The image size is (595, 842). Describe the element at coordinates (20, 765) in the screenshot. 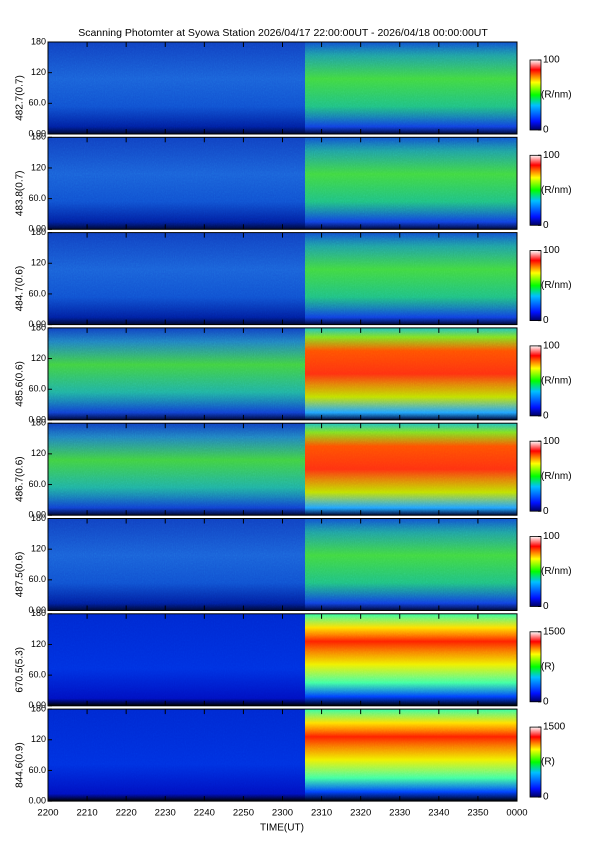

I see `y-axis-label: 844.6(0.9)` at that location.